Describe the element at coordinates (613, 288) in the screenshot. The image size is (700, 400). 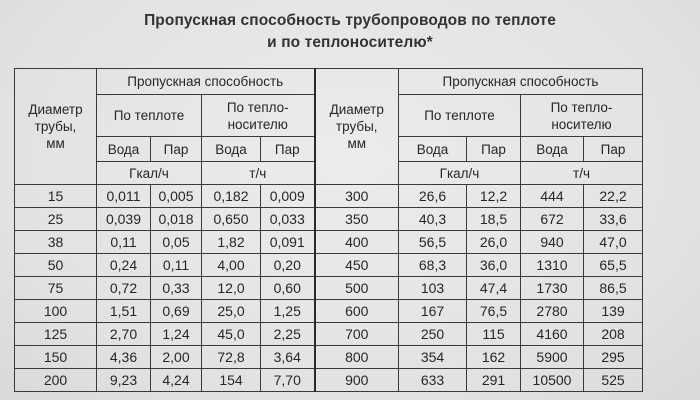
I see `carrier-steam-cell: 86,5` at that location.